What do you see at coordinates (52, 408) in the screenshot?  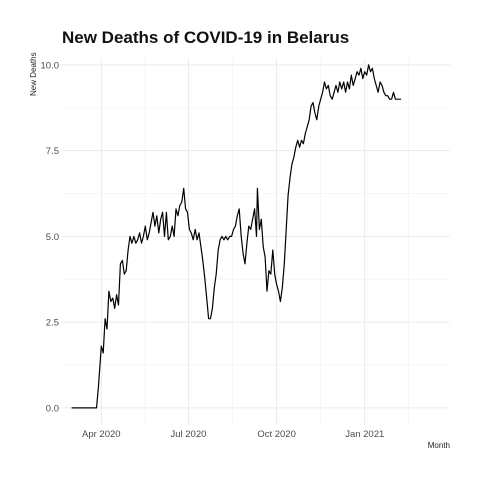 I see `y-tick-label: 0.0` at bounding box center [52, 408].